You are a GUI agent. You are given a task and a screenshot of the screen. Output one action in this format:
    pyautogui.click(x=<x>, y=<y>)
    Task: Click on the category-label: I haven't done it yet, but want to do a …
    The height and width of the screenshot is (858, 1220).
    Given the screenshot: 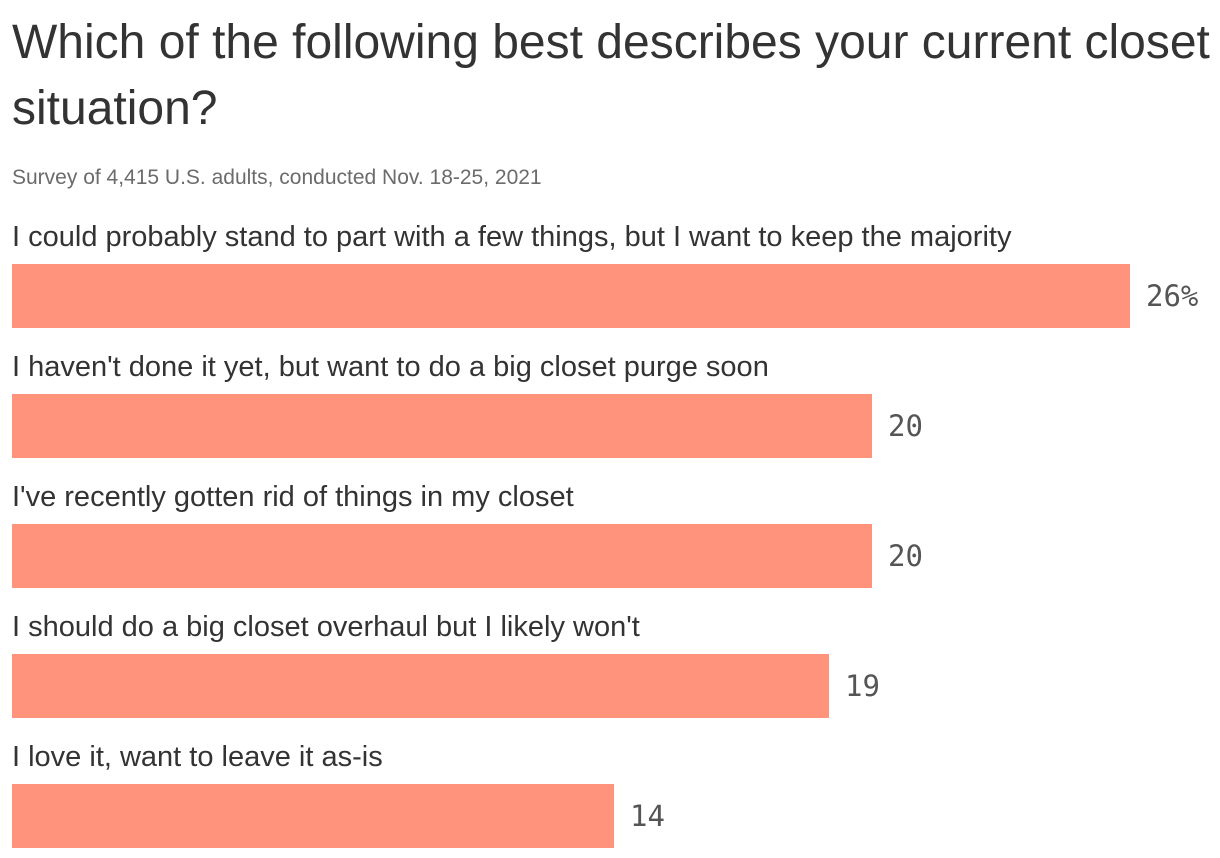 What is the action you would take?
    pyautogui.click(x=390, y=367)
    